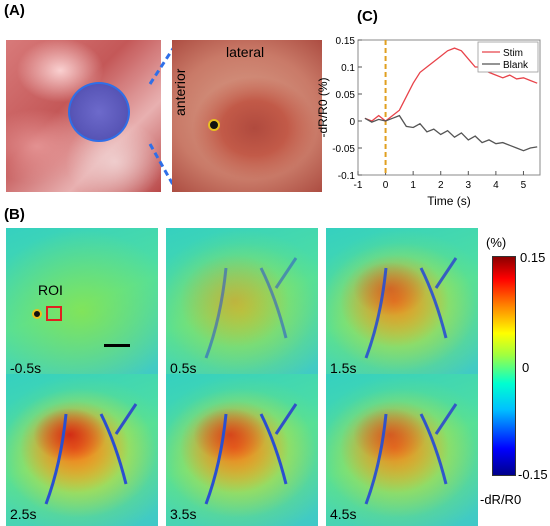  What do you see at coordinates (469, 185) in the screenshot?
I see `x-tick-label: 3` at bounding box center [469, 185].